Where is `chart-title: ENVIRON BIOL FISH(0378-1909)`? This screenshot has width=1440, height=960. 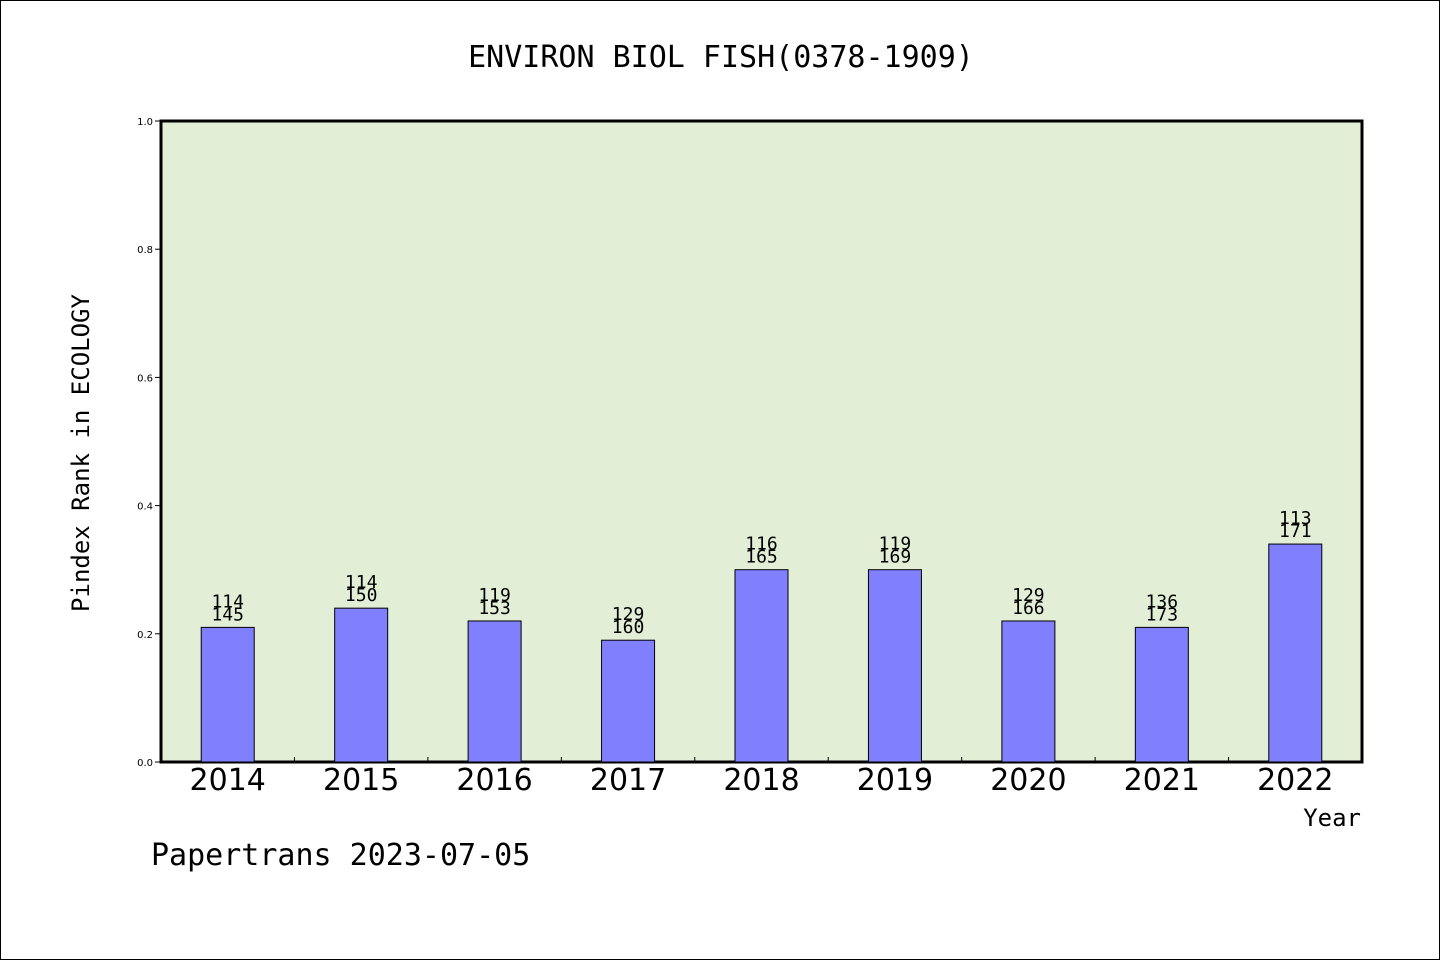
chart-title: ENVIRON BIOL FISH(0378-1909) is located at coordinates (721, 57).